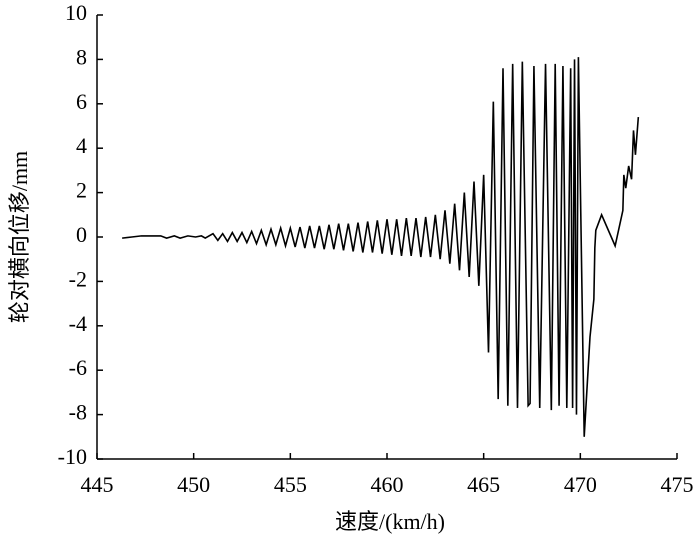 This screenshot has width=700, height=544. I want to click on x-tick-label: 460, so click(387, 484).